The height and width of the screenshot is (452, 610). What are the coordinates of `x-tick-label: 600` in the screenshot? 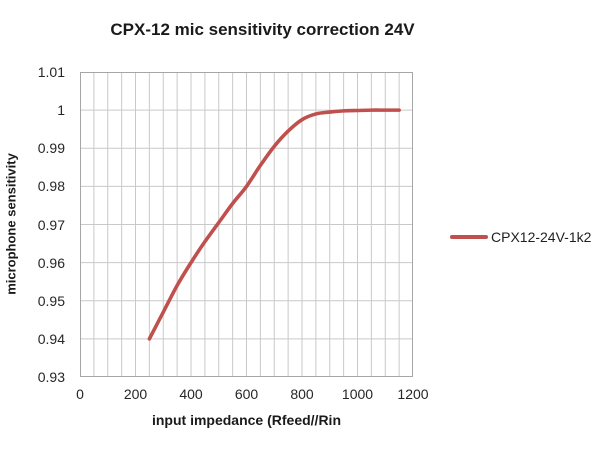 It's located at (246, 394).